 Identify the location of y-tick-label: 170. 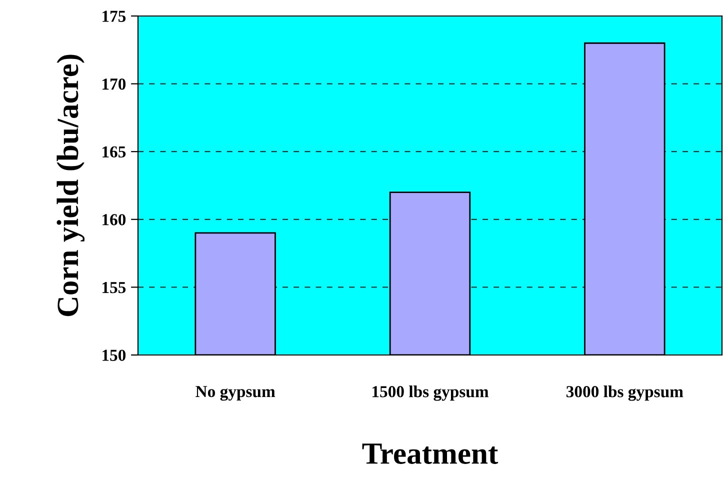
(114, 84).